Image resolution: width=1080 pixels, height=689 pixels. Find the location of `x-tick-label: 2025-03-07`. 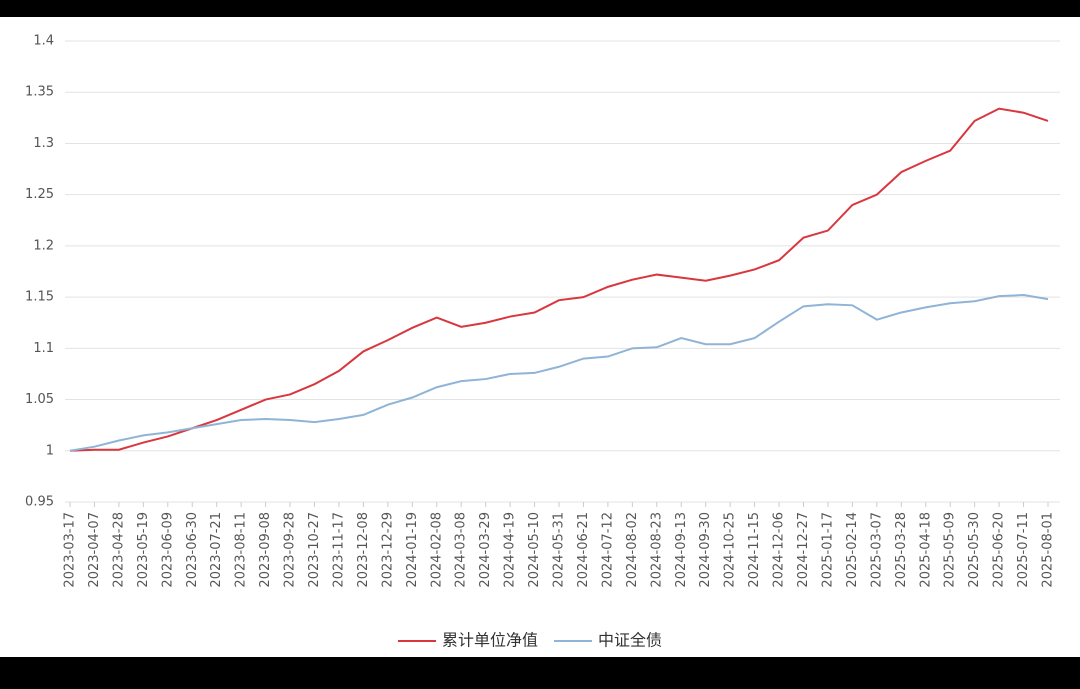

x-tick-label: 2025-03-07 is located at coordinates (876, 550).